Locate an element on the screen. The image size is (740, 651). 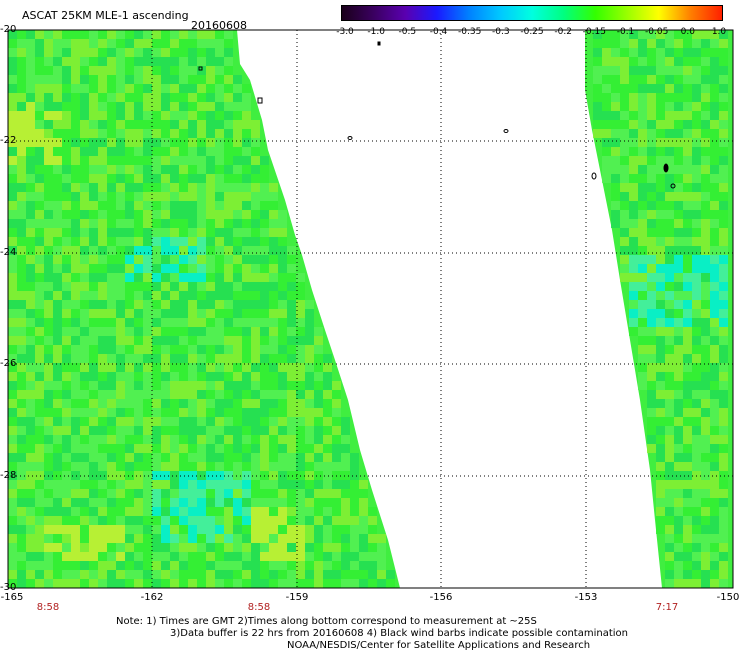
latitude-label: -22 is located at coordinates (8, 140).